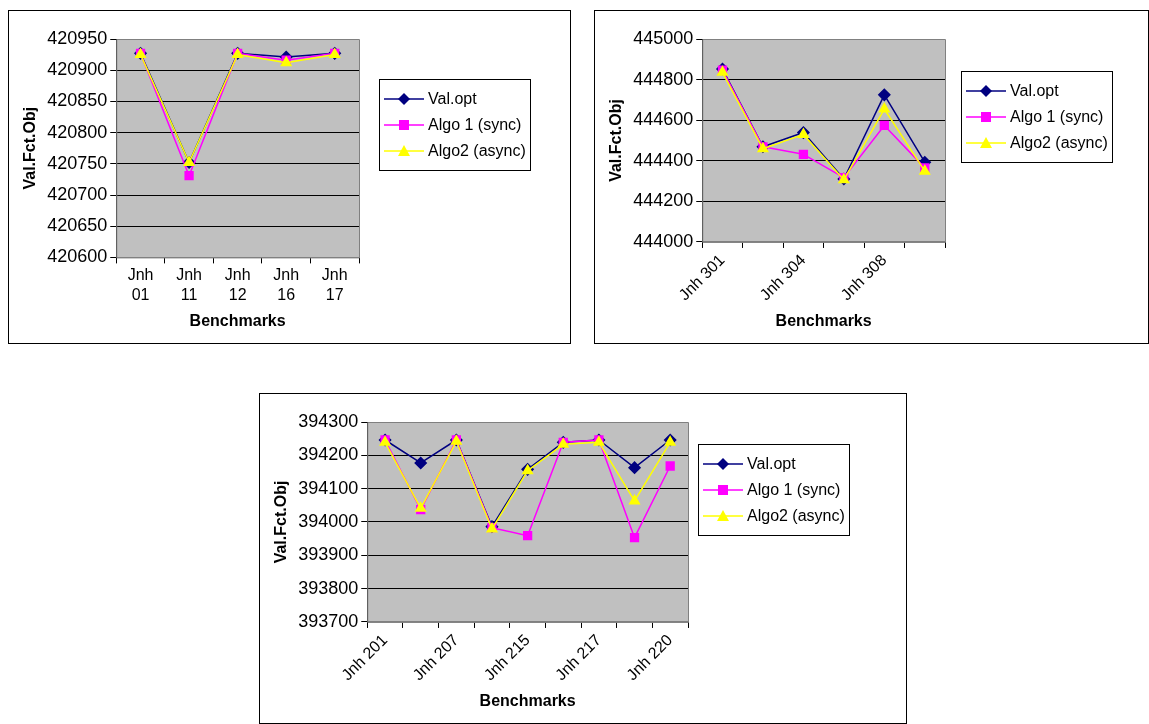 The width and height of the screenshot is (1149, 724). I want to click on x-tick-label: Jnh 12, so click(237, 284).